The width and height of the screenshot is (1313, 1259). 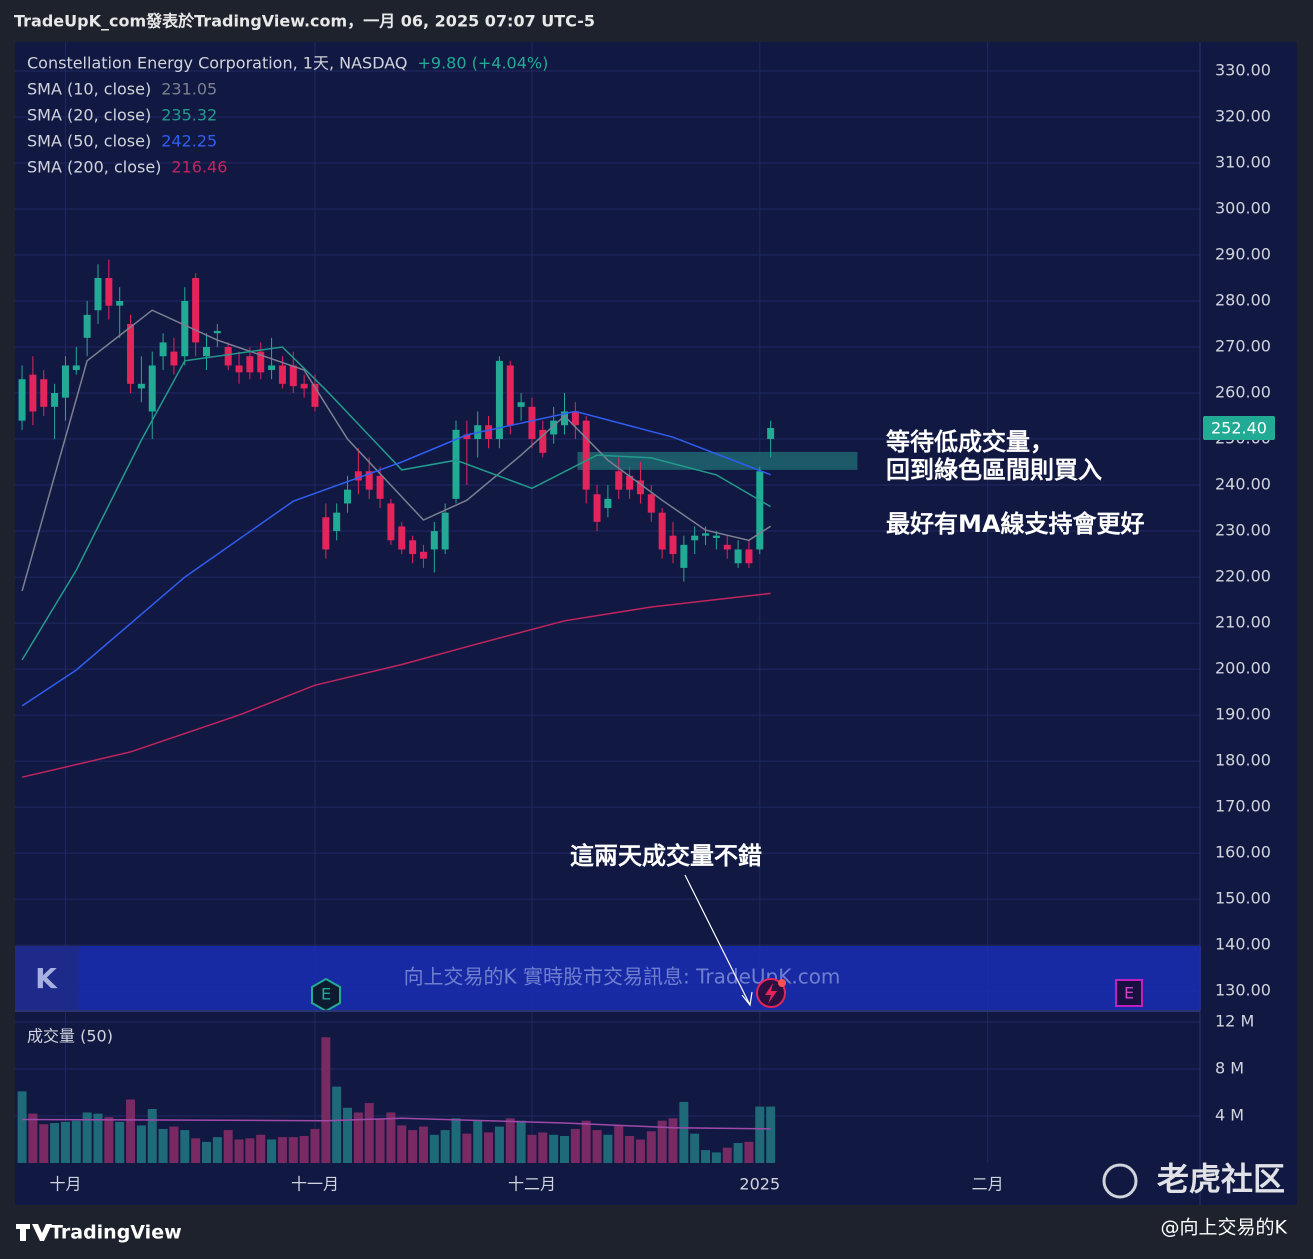 What do you see at coordinates (396, 558) in the screenshot?
I see `ma-line` at bounding box center [396, 558].